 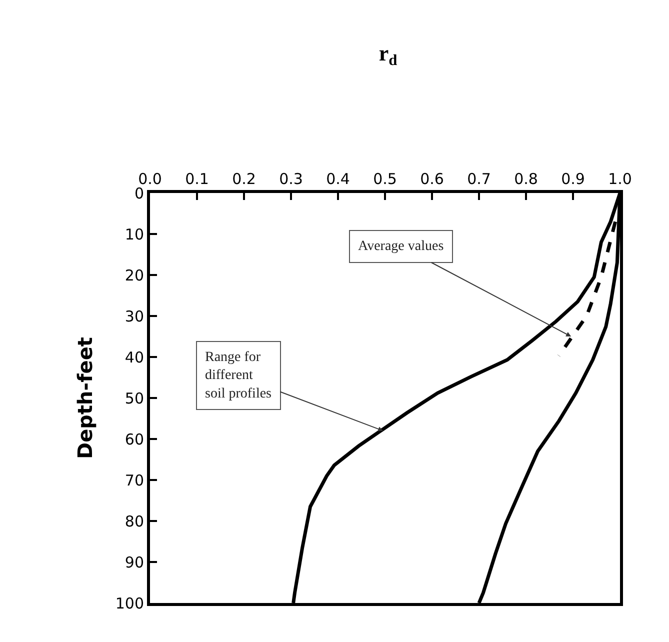 What do you see at coordinates (134, 234) in the screenshot?
I see `y-tick-label: 10` at bounding box center [134, 234].